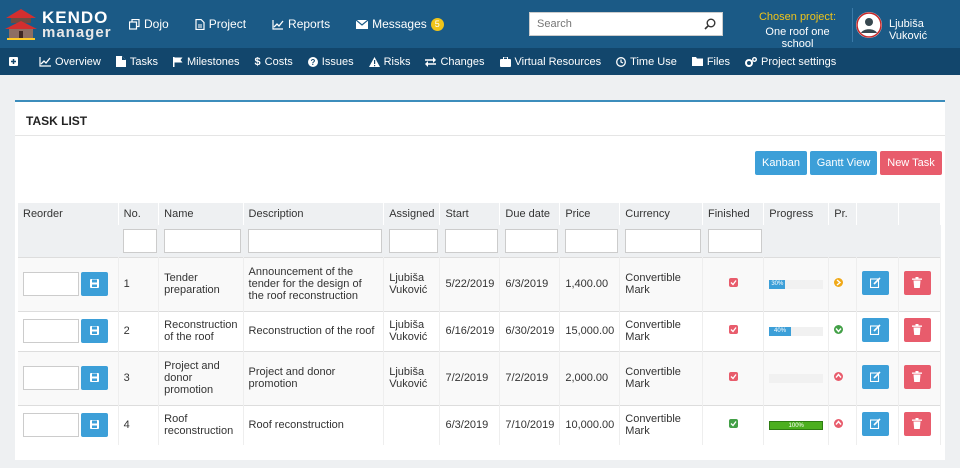  I want to click on filter-no-input, so click(140, 240).